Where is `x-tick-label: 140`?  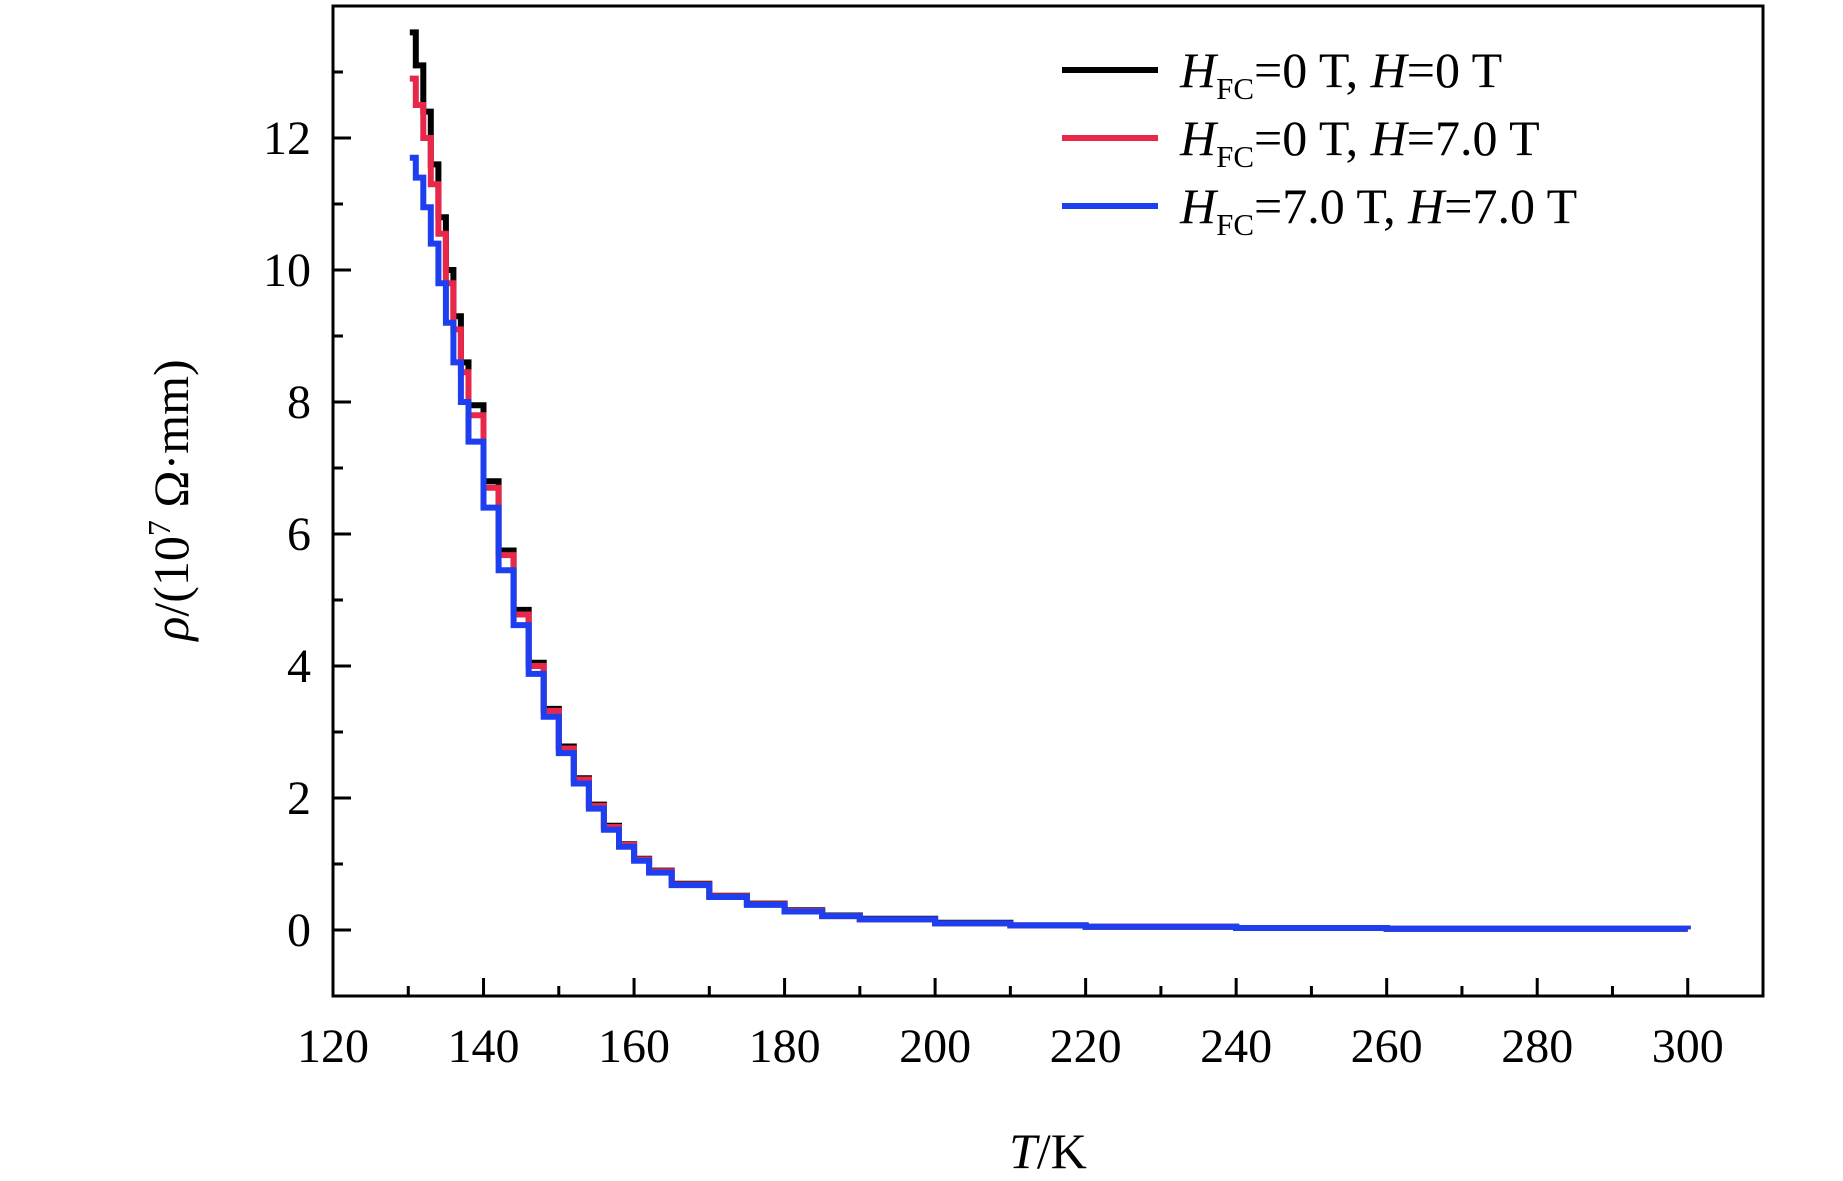 x-tick-label: 140 is located at coordinates (484, 1046).